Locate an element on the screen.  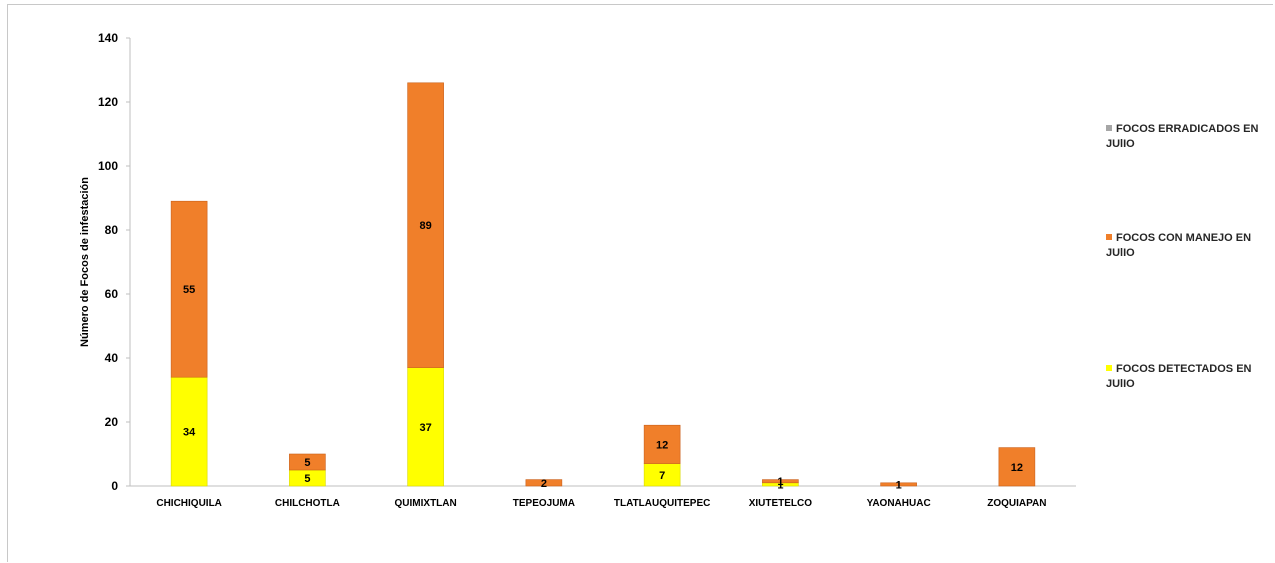
legend-item-erradicados: FOCOS ERRADICADOS EN JUlIO is located at coordinates (1186, 137).